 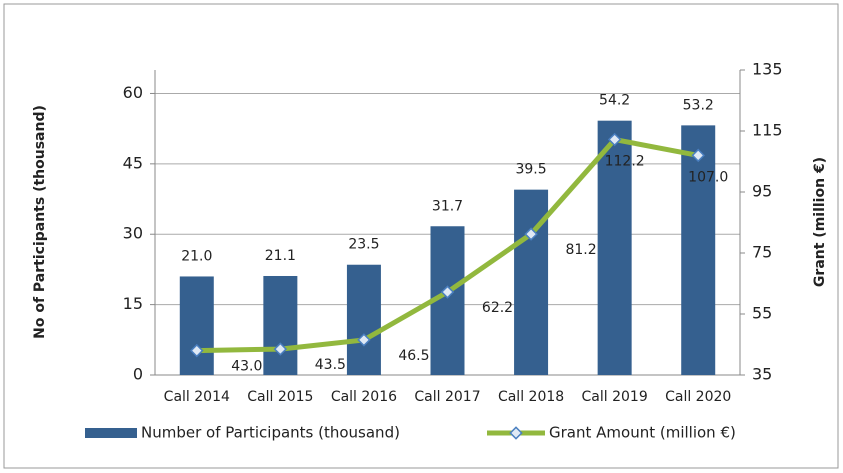 What do you see at coordinates (614, 101) in the screenshot?
I see `data-label: 54.2` at bounding box center [614, 101].